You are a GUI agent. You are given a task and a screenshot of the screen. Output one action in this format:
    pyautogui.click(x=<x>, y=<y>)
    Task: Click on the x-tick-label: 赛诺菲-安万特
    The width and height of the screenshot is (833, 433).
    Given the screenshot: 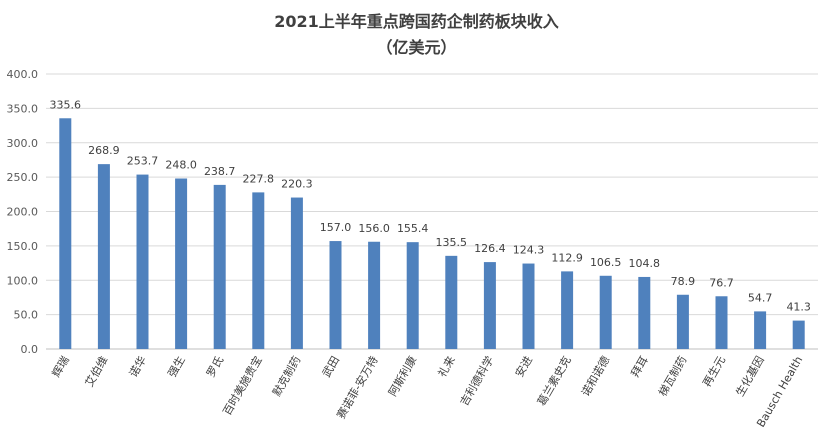 What is the action you would take?
    pyautogui.click(x=357, y=388)
    